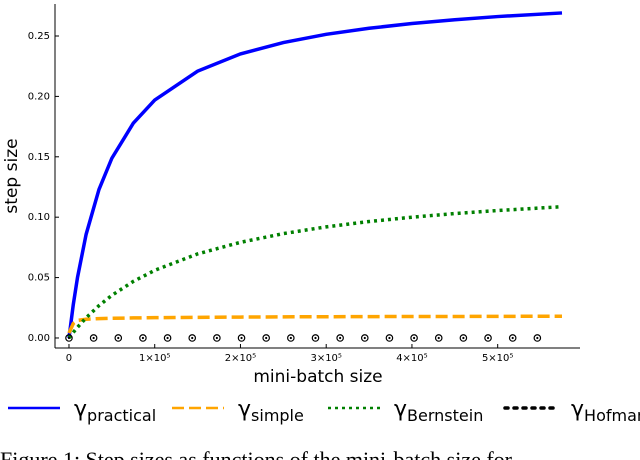 The width and height of the screenshot is (640, 460). Describe the element at coordinates (445, 415) in the screenshot. I see `legend-subscript: Bernstein` at that location.